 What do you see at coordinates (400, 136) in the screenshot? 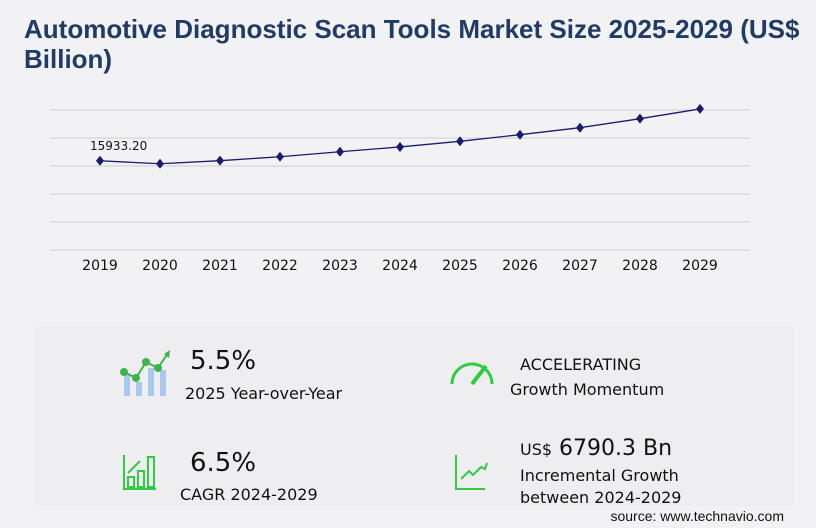
I see `series-line` at bounding box center [400, 136].